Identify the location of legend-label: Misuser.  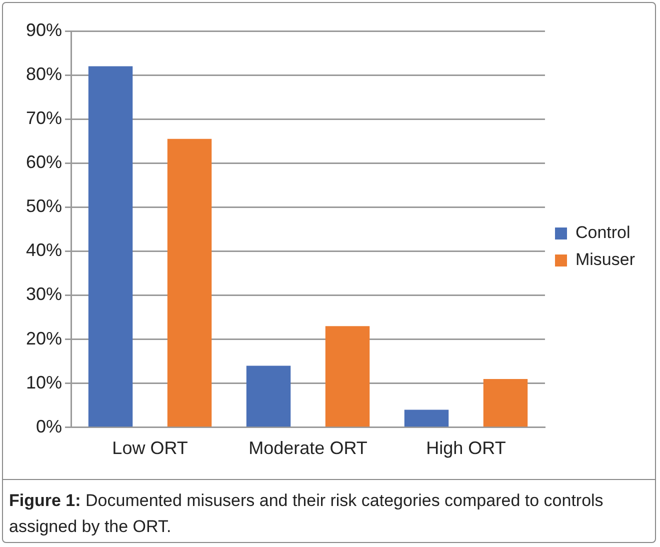
(605, 260).